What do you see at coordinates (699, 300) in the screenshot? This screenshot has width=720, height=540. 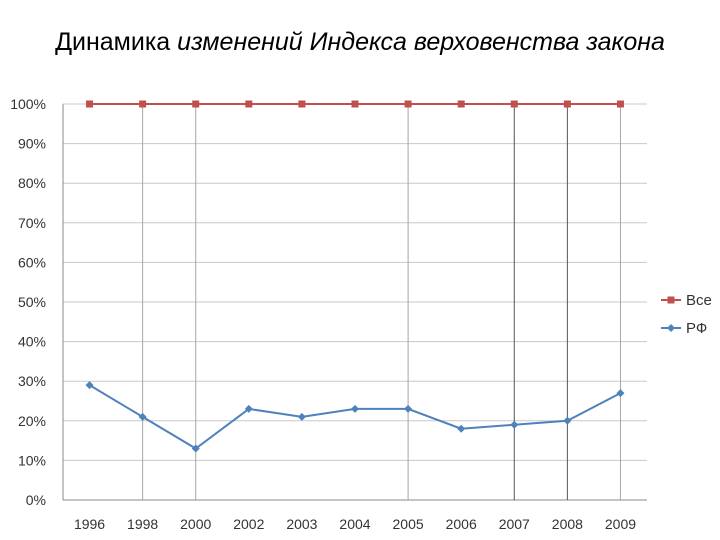 I see `legend-label: Все` at bounding box center [699, 300].